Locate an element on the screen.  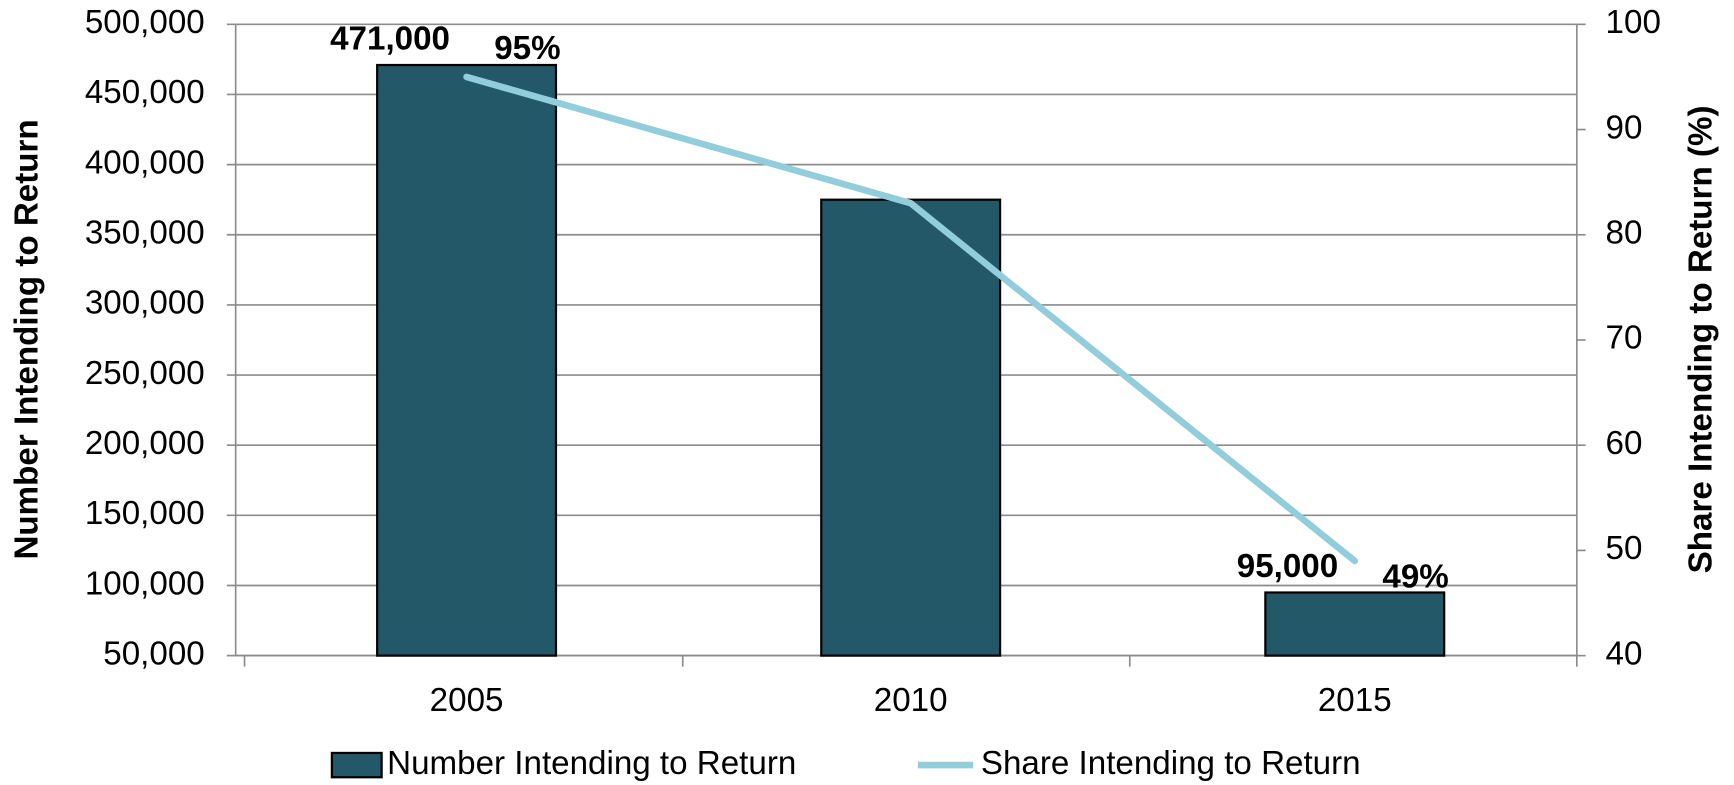
x-tick-label: 2005 is located at coordinates (467, 700).